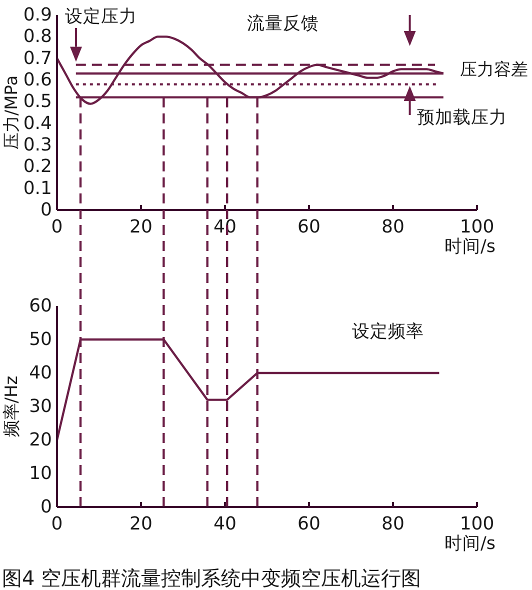  I want to click on y-tick-label: 30, so click(40, 406).